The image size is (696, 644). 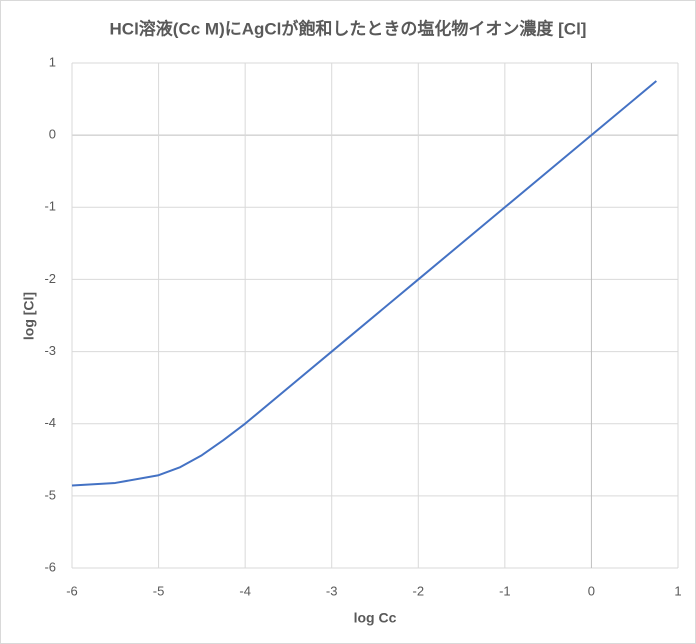 I want to click on y-tick-label: -6, so click(x=50, y=566).